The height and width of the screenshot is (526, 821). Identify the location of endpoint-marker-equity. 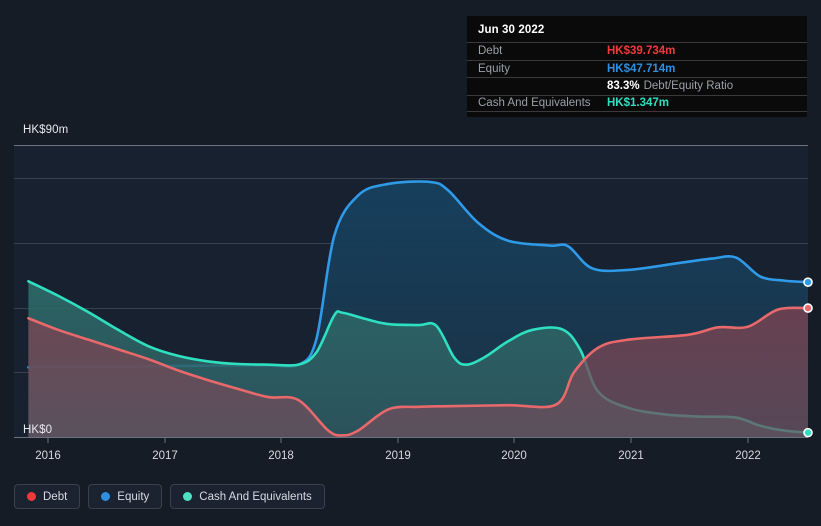
(808, 282).